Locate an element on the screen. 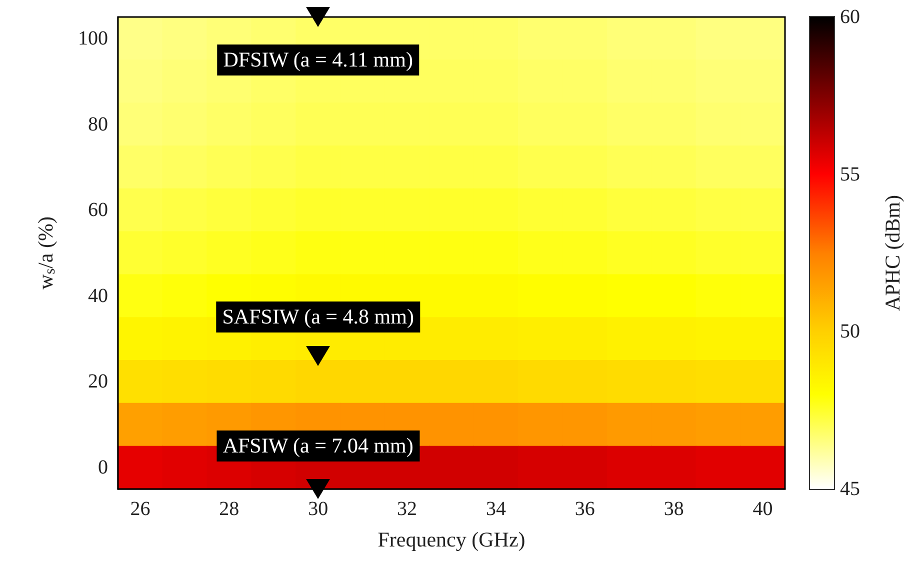 The image size is (912, 578). y-tick-label: 0 is located at coordinates (103, 467).